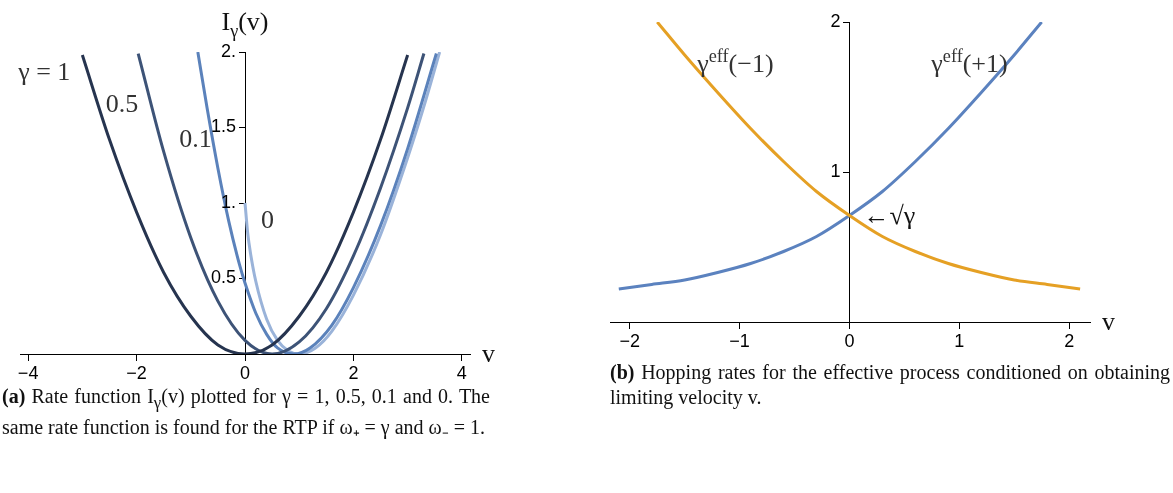  What do you see at coordinates (889, 215) in the screenshot?
I see `annotation: ←√γ` at bounding box center [889, 215].